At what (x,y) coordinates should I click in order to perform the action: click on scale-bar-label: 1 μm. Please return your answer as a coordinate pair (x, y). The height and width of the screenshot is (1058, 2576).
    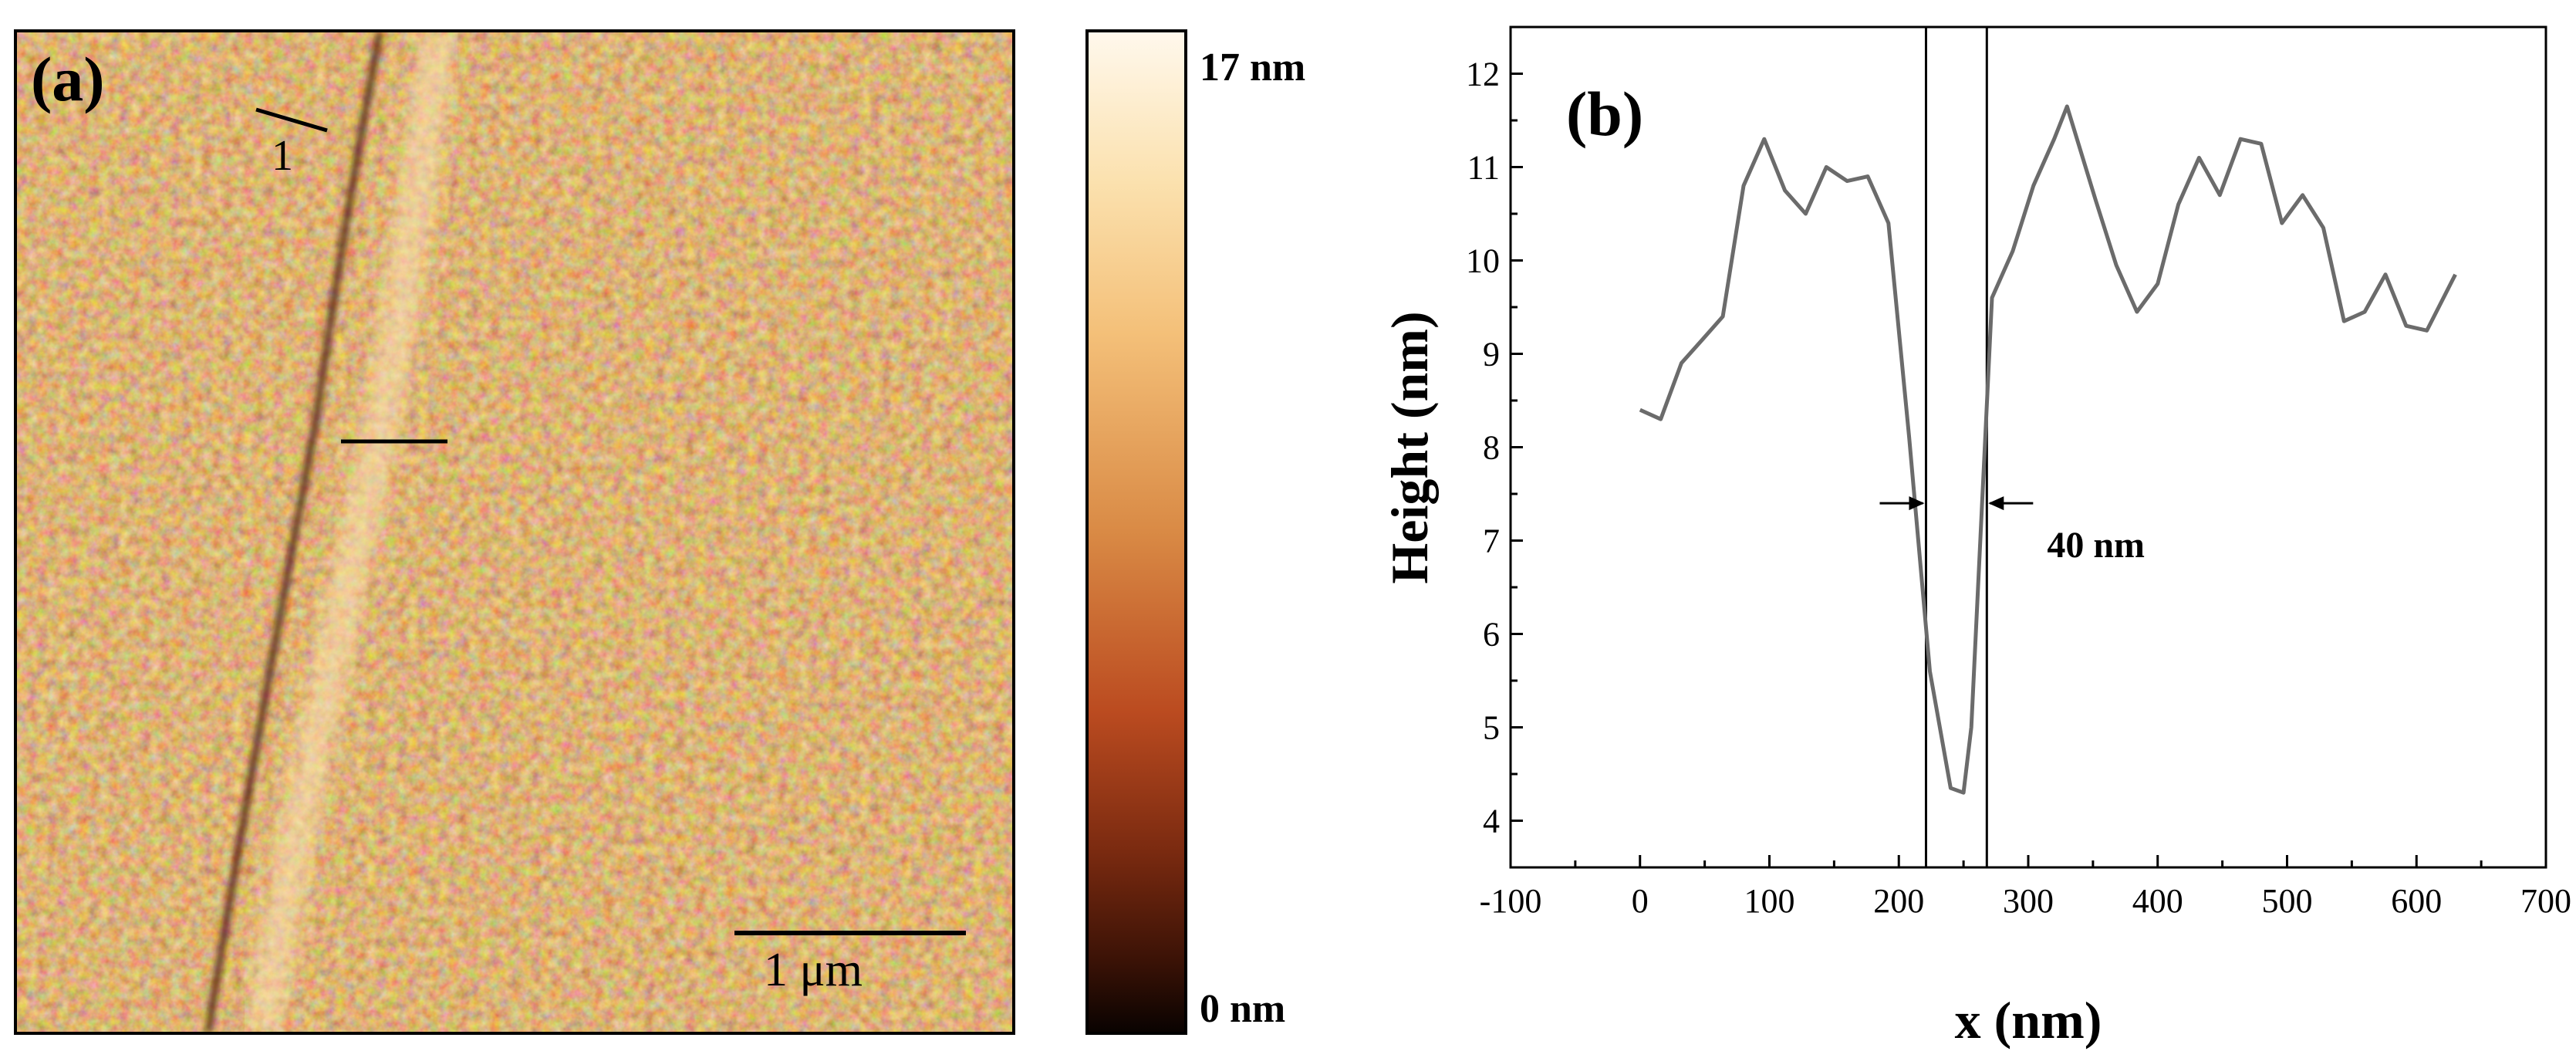
    Looking at the image, I should click on (813, 970).